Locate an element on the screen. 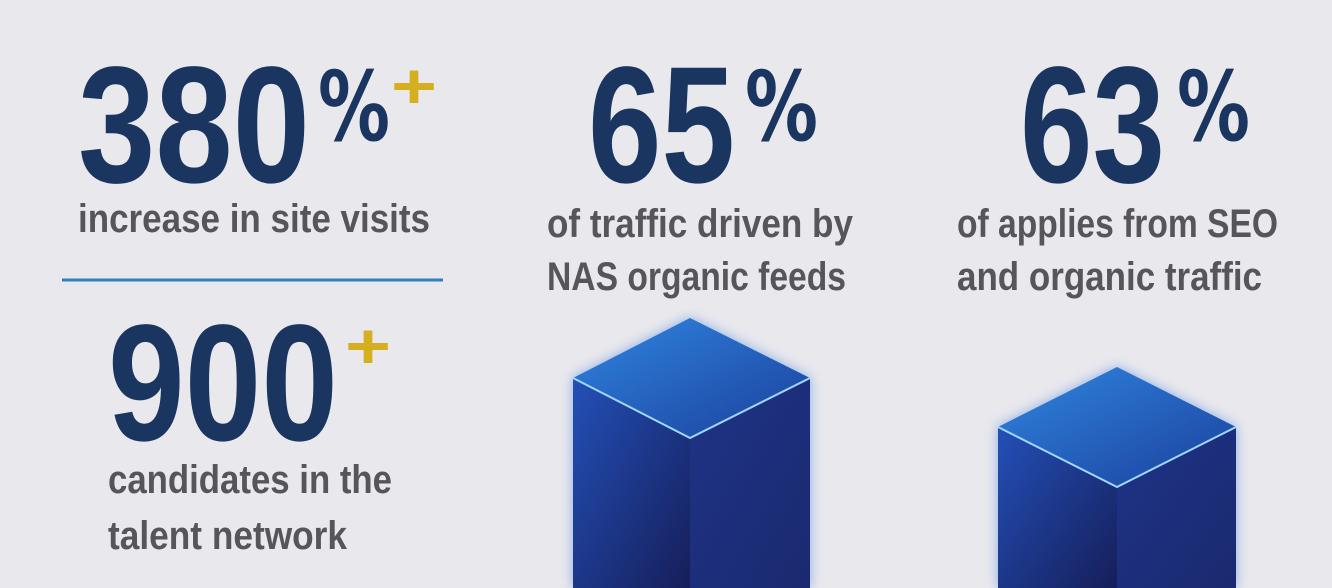  stat-caption: candidates in the is located at coordinates (250, 480).